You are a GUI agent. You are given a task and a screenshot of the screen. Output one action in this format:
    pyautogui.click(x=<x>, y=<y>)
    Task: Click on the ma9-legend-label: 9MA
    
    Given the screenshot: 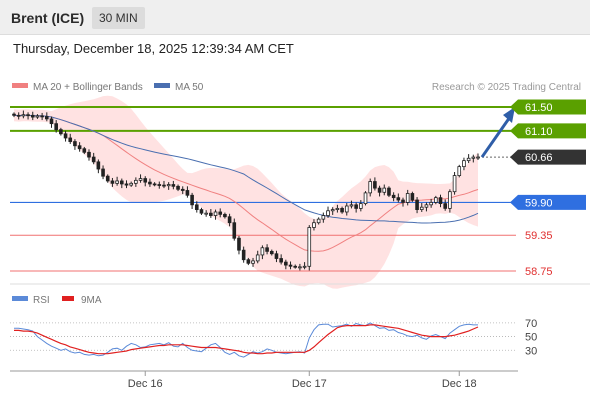 What is the action you would take?
    pyautogui.click(x=91, y=300)
    